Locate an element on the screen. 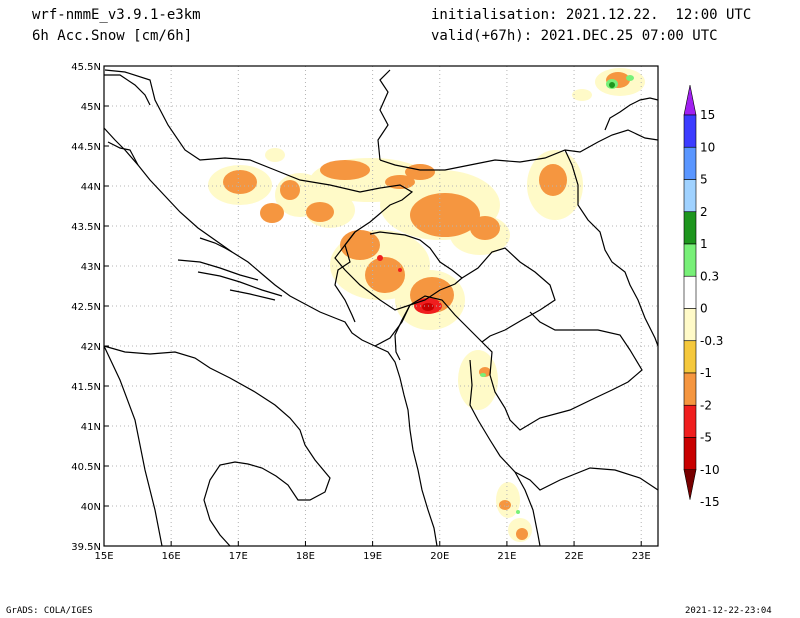  colorbar-label: 0.3 is located at coordinates (709, 276).